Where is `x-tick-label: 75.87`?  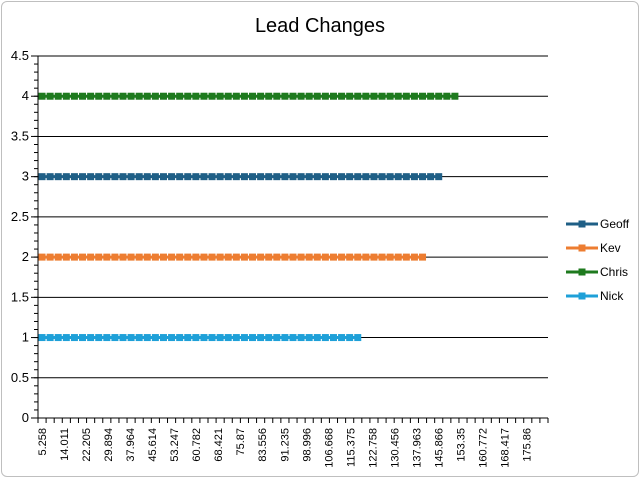 x-tick-label: 75.87 is located at coordinates (241, 442).